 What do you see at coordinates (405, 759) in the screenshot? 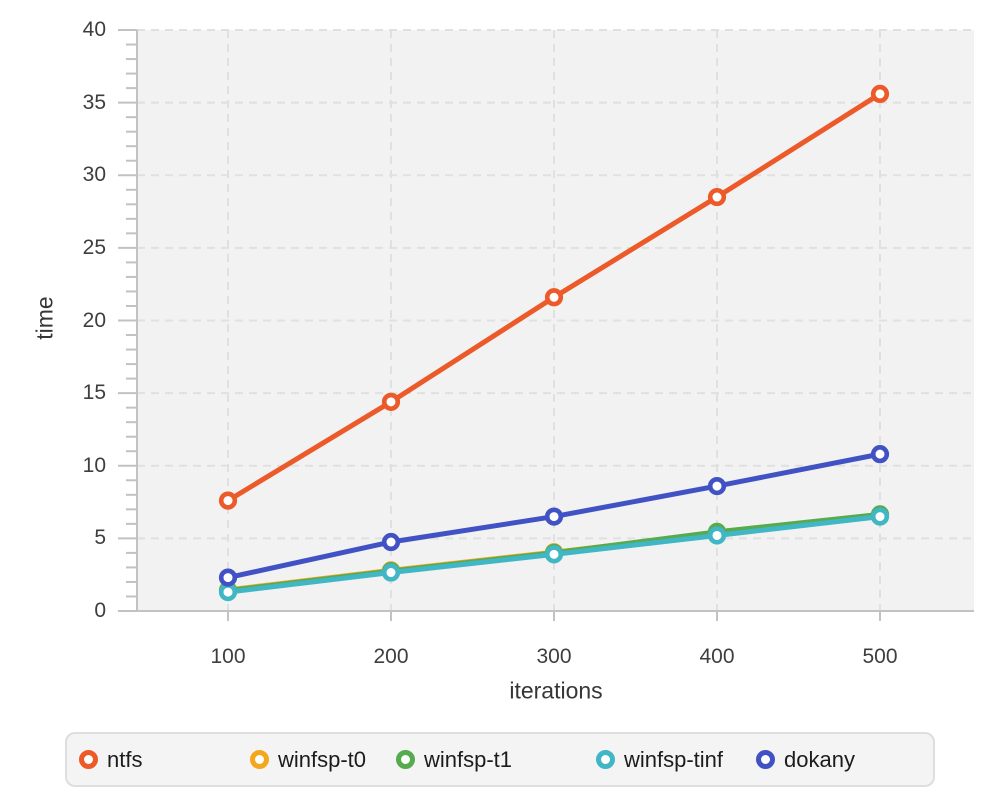
I see `legend-marker-winfsp-t1` at bounding box center [405, 759].